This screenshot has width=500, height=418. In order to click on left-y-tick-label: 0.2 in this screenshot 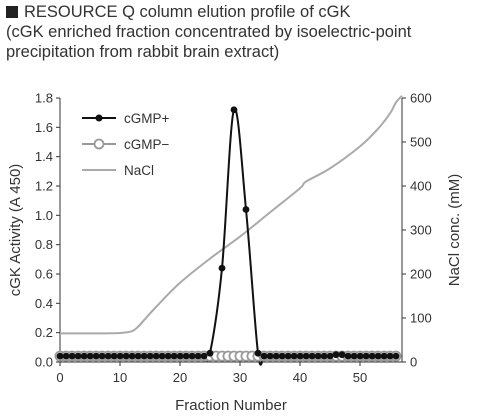, I will do `click(44, 332)`.